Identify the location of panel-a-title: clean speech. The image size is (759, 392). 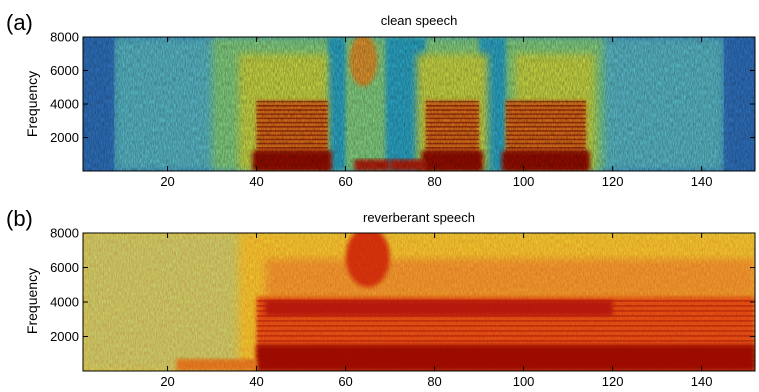
(419, 20).